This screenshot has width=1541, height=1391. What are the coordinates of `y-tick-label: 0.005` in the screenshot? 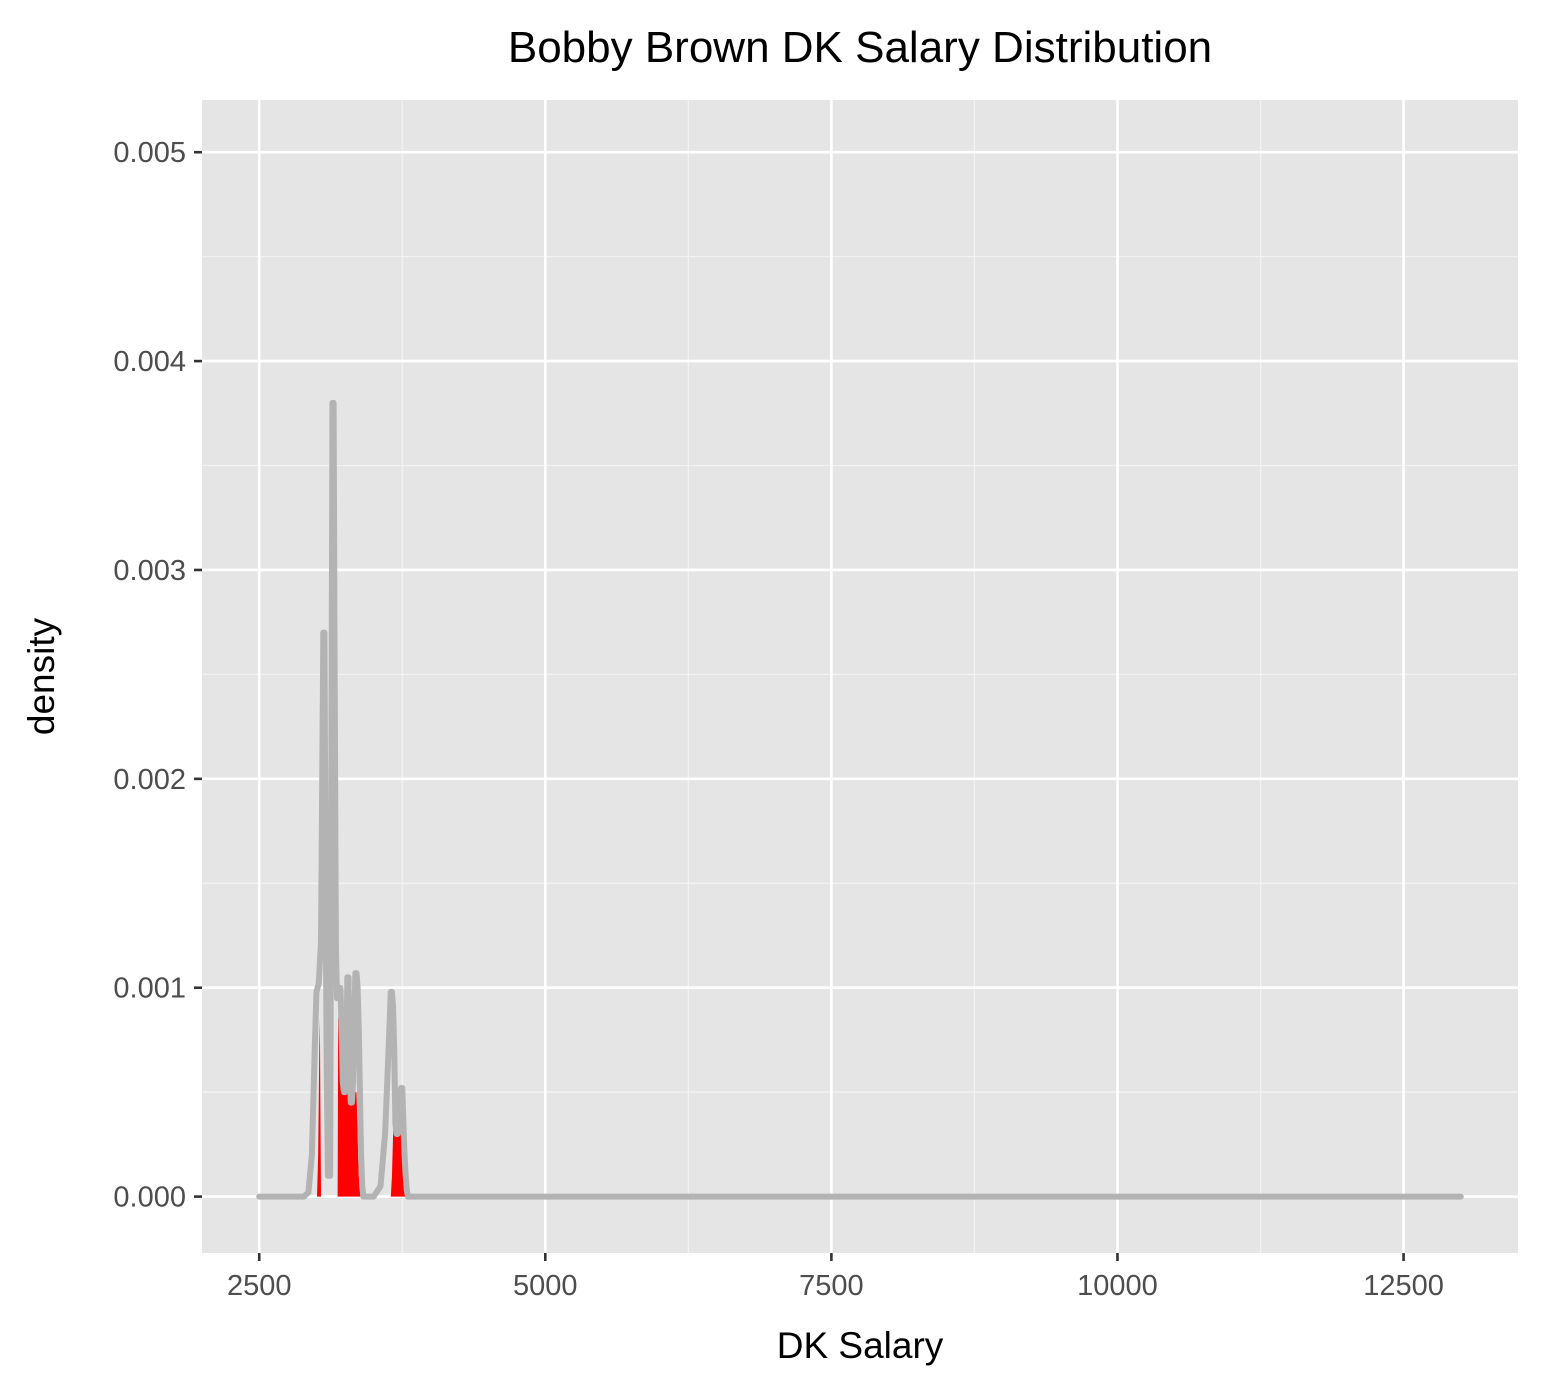 It's located at (149, 153).